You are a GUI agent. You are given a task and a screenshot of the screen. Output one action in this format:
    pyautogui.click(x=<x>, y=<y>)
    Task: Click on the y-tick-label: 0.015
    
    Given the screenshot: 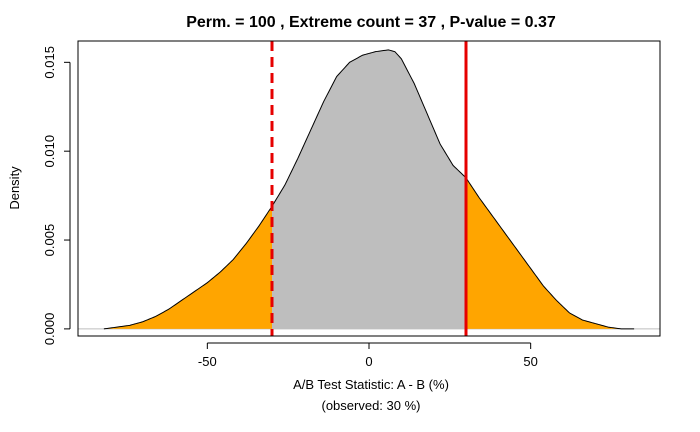 What is the action you would take?
    pyautogui.click(x=49, y=62)
    